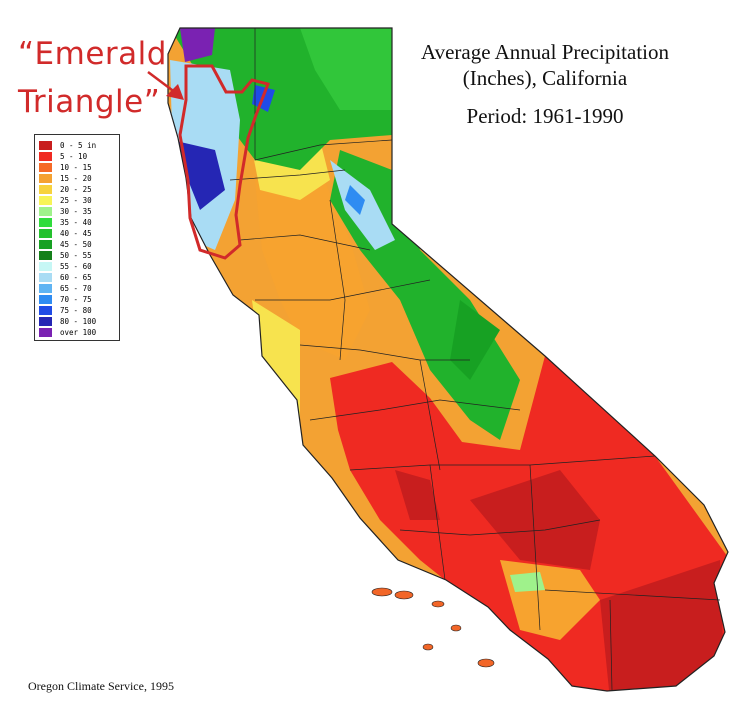 This screenshot has height=702, width=745. What do you see at coordinates (527, 582) in the screenshot?
I see `zone-socal-green` at bounding box center [527, 582].